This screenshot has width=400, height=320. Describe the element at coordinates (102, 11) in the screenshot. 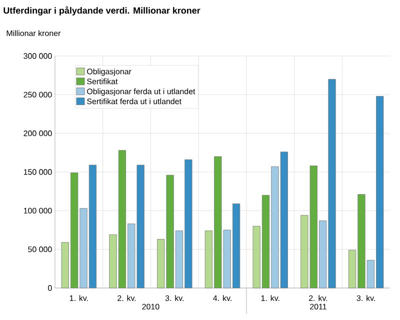

I see `chart-title: Utferdingar i pålydande verdi. Millionar kroner` at that location.